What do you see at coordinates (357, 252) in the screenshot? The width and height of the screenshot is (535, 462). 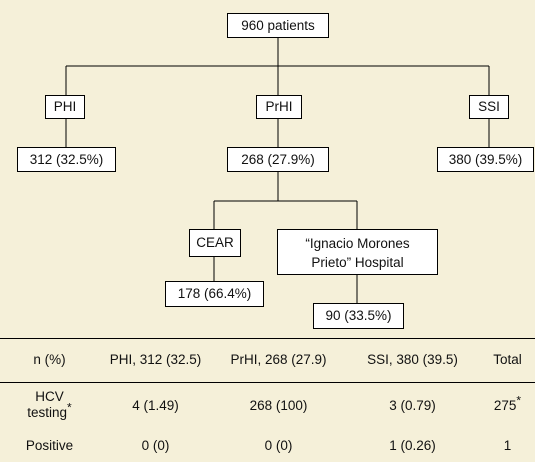 I see `hospital-box: “Ignacio Morones Prieto” Hospital` at bounding box center [357, 252].